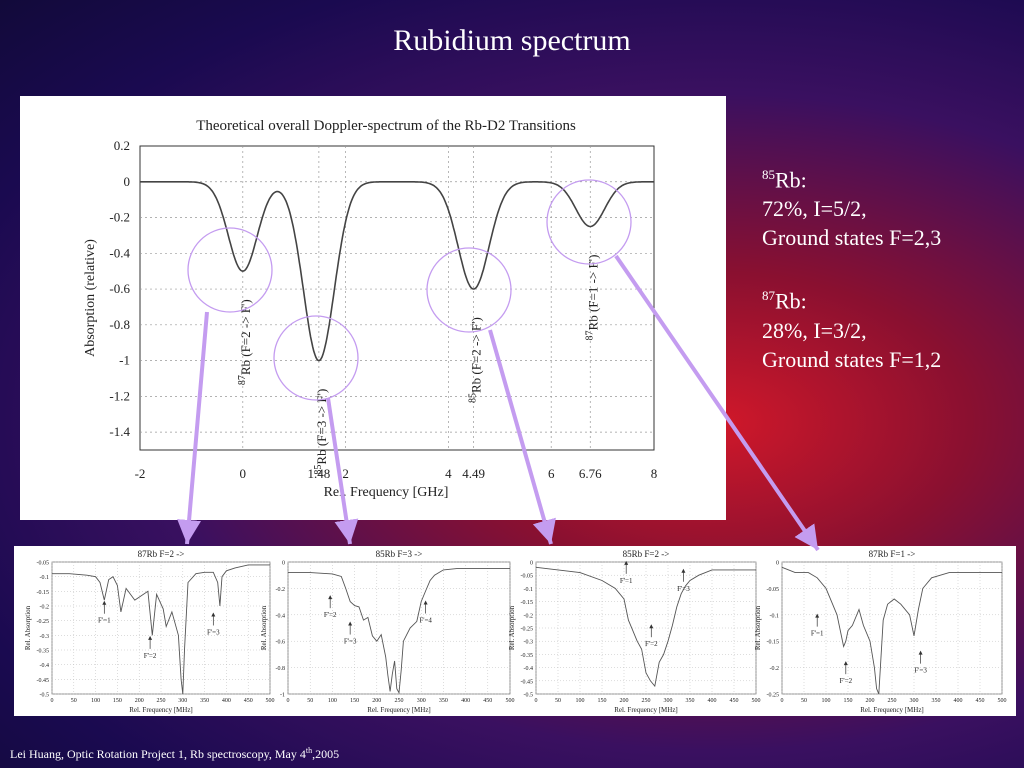  Describe the element at coordinates (852, 359) in the screenshot. I see `rb87-ground-states: Ground states F=1,2` at that location.